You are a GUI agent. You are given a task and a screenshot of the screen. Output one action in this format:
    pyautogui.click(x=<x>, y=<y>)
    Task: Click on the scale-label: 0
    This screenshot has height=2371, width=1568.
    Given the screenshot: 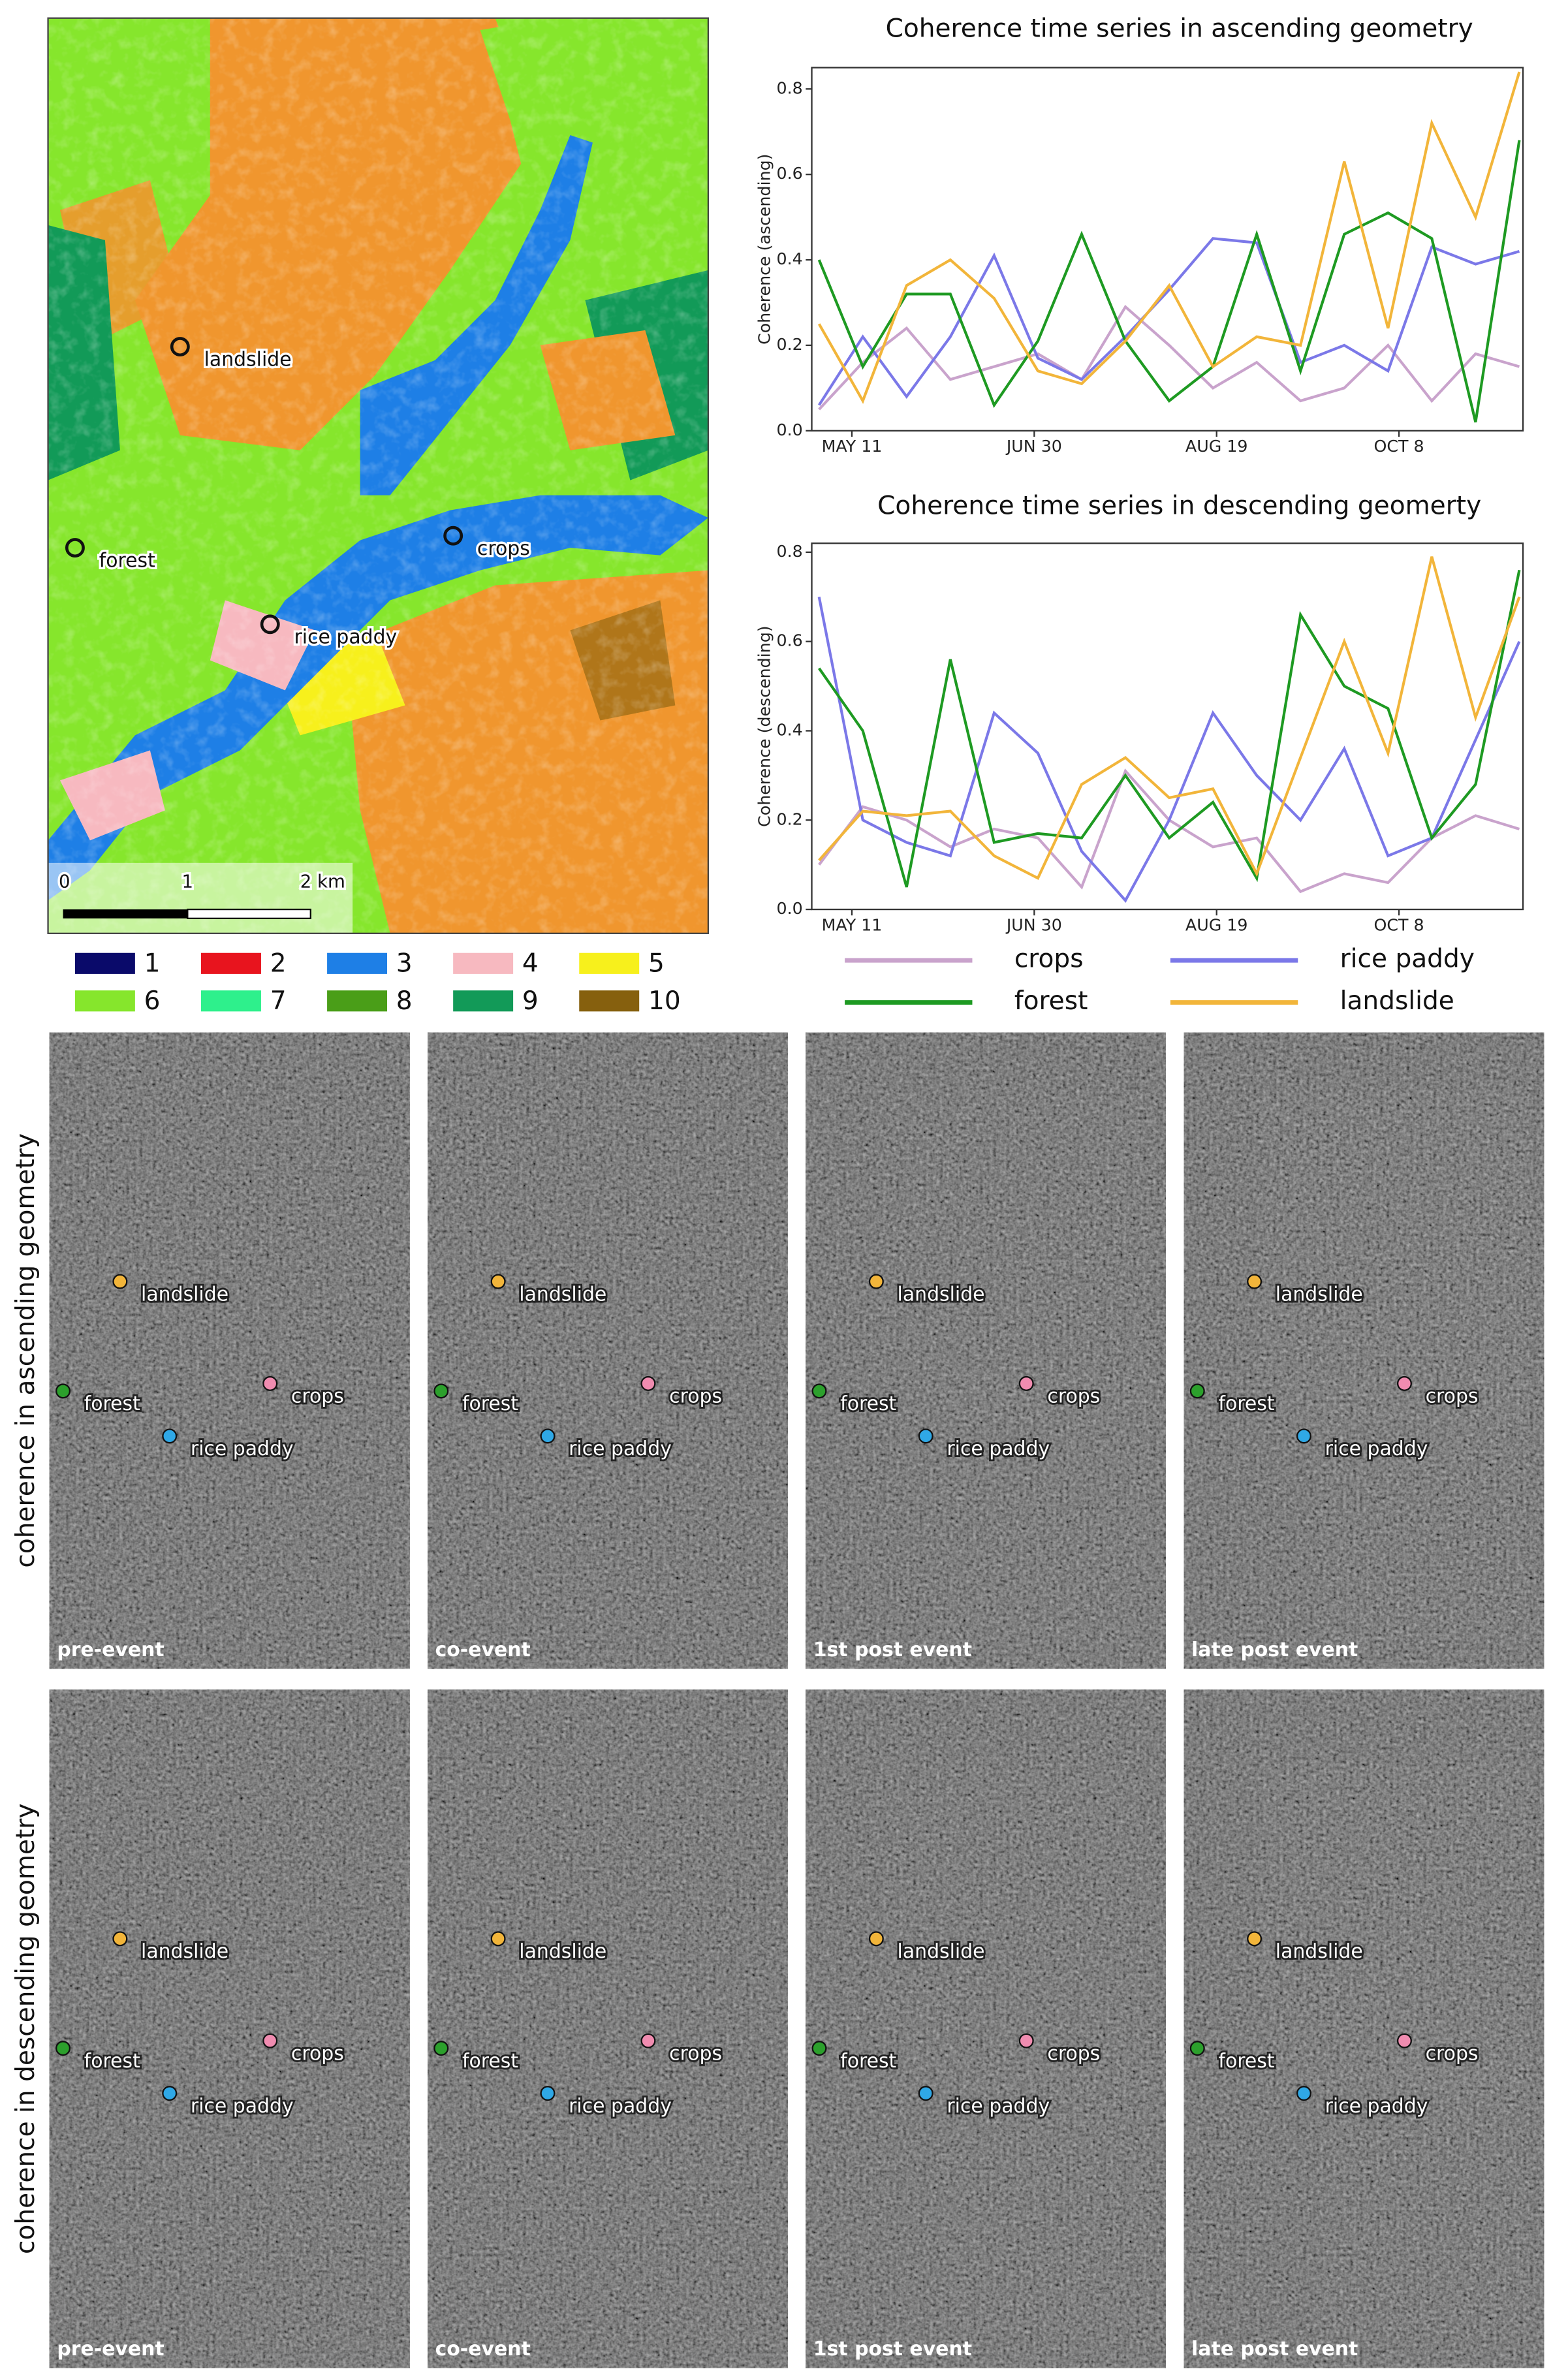 What is the action you would take?
    pyautogui.click(x=65, y=882)
    